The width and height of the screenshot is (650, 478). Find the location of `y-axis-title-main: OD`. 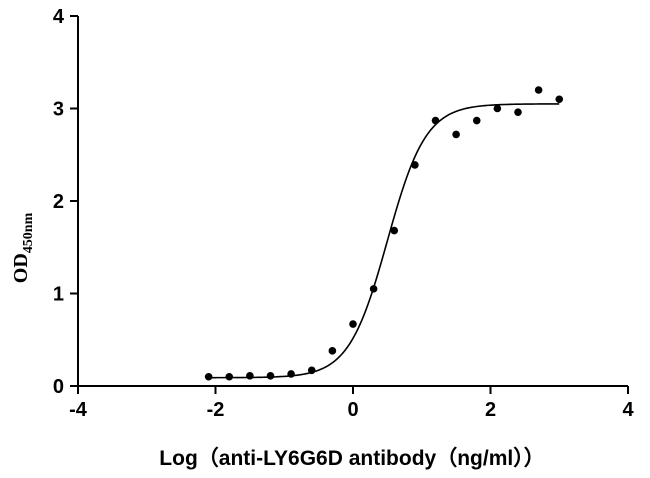

y-axis-title-main: OD is located at coordinates (21, 268).